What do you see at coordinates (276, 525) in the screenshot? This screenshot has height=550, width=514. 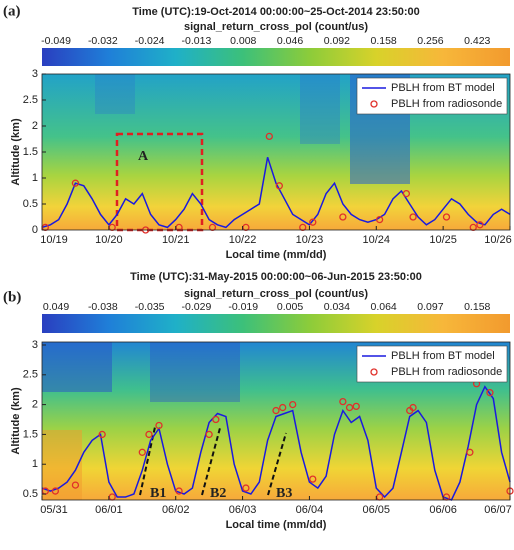 I see `x-axis-label: Local time (mm/dd)` at bounding box center [276, 525].